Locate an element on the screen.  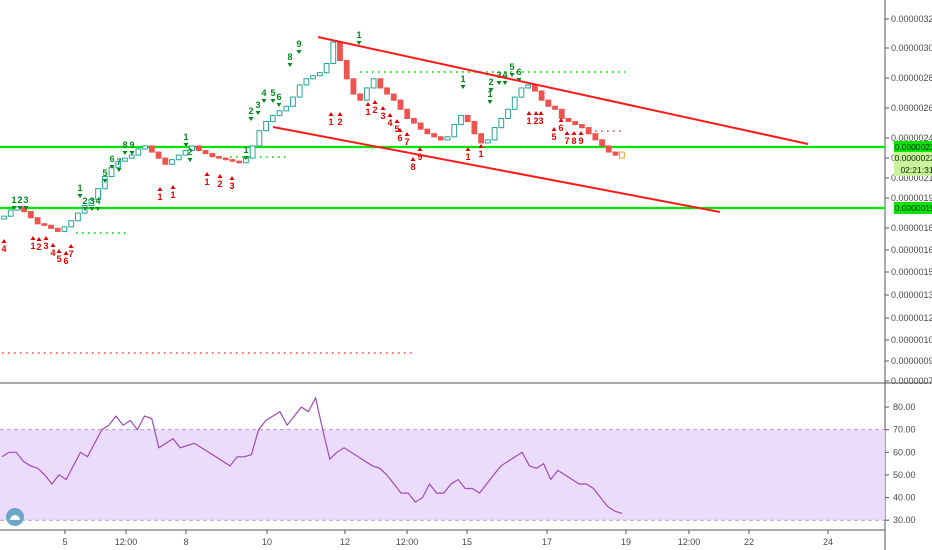
channel-lower-line is located at coordinates (496, 169).